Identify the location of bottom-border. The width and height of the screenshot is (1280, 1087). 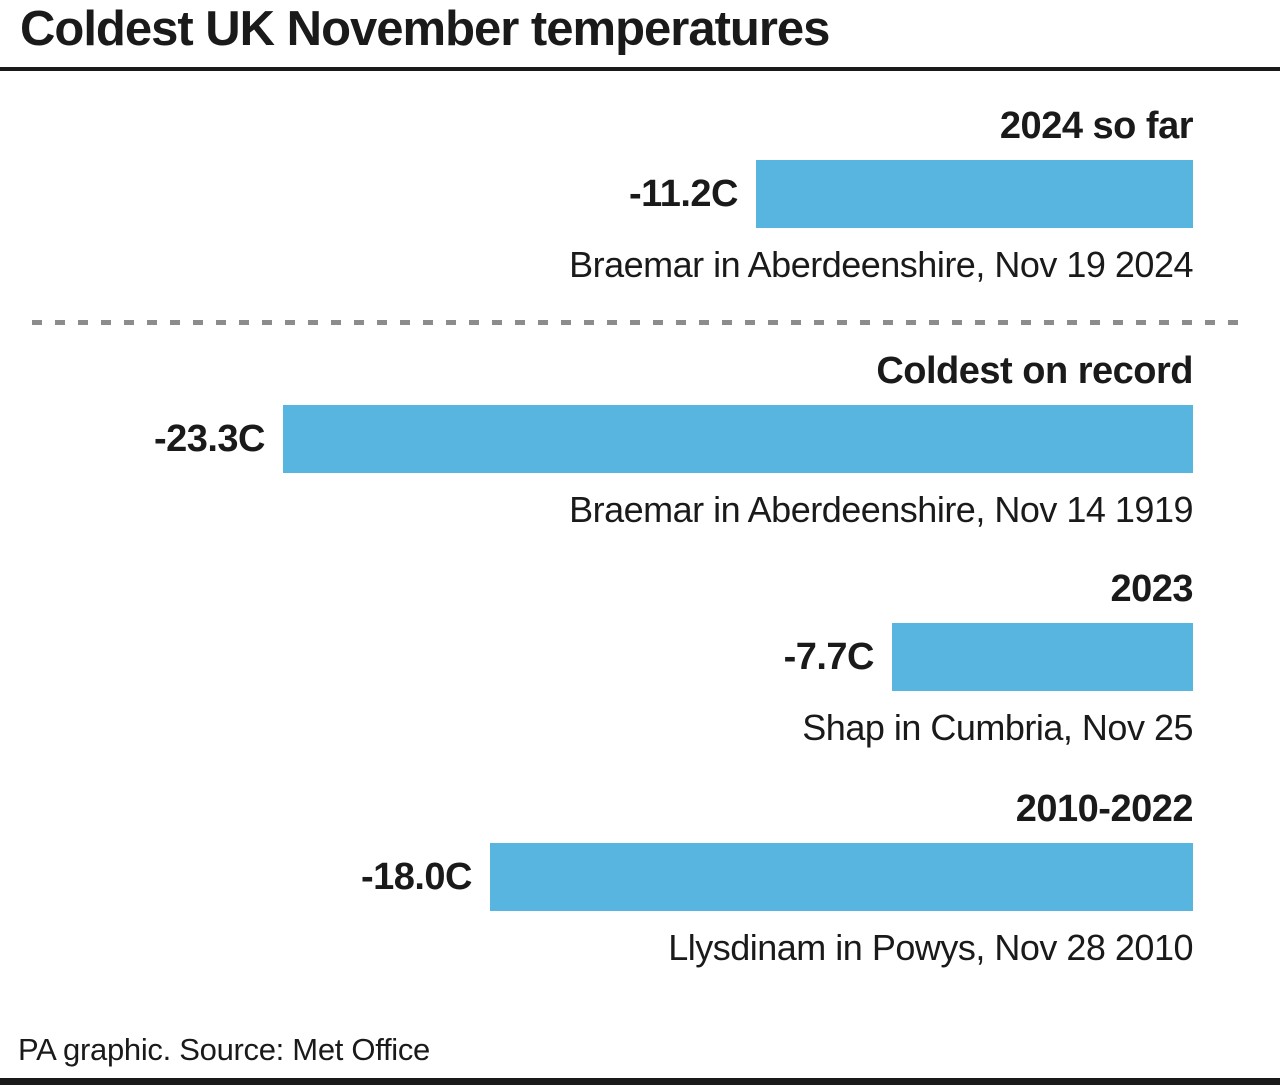
(640, 1081).